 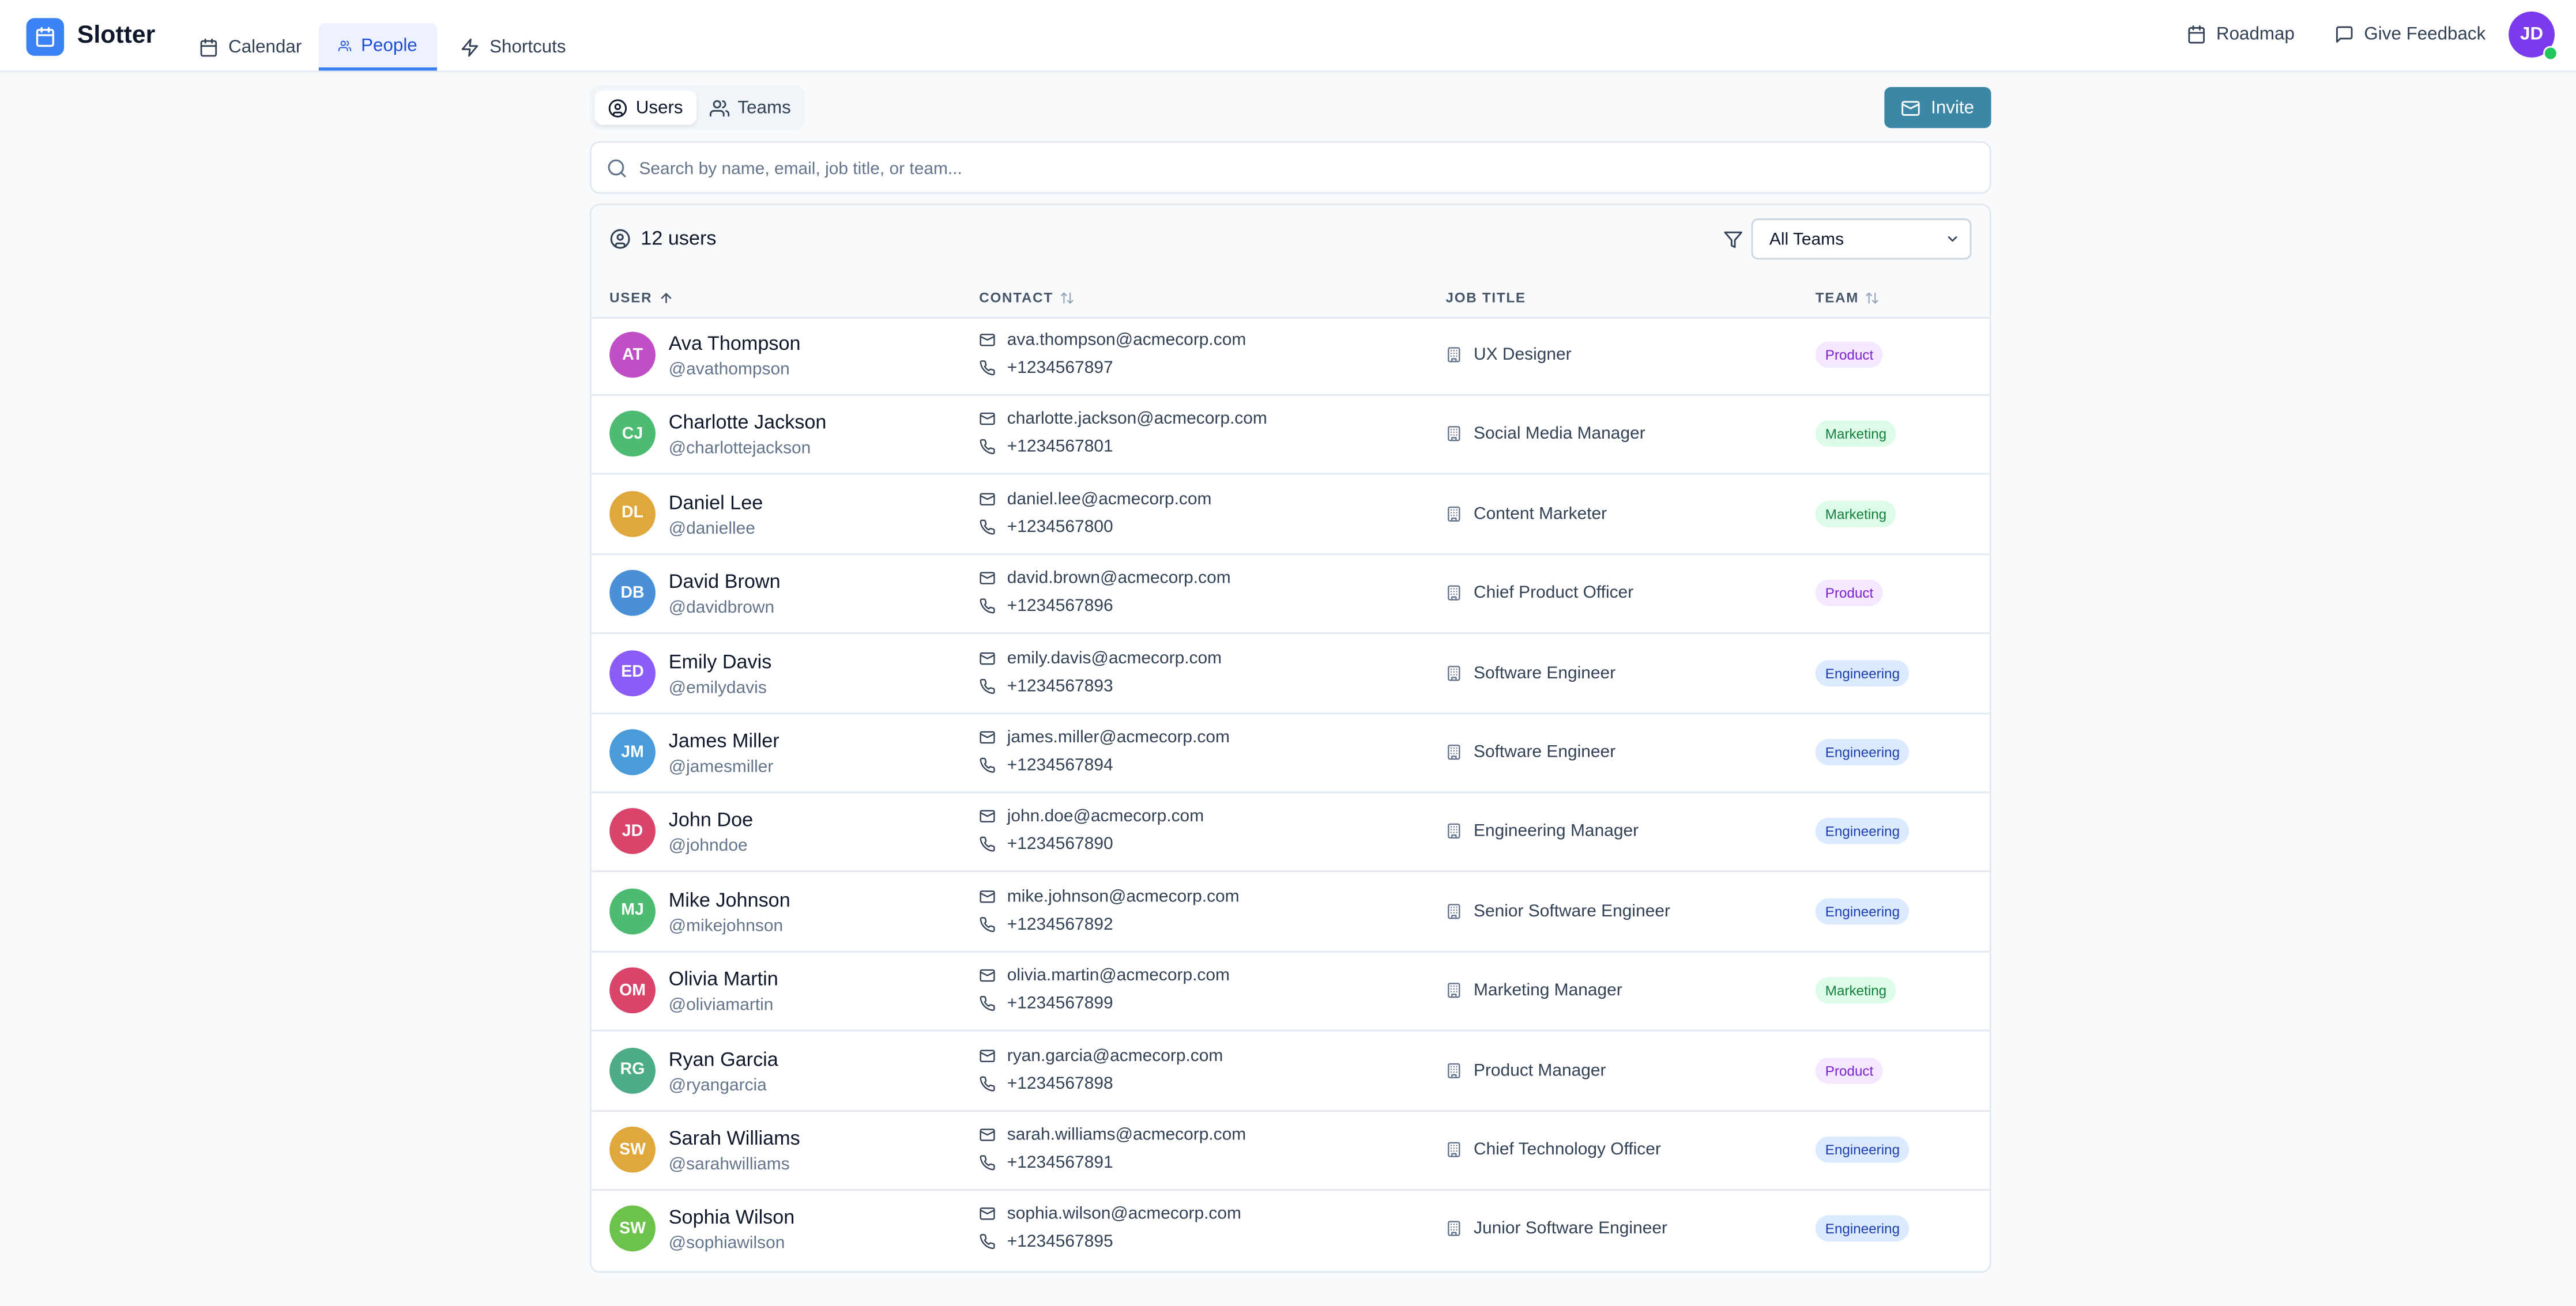 I want to click on tab-people: People, so click(x=377, y=46).